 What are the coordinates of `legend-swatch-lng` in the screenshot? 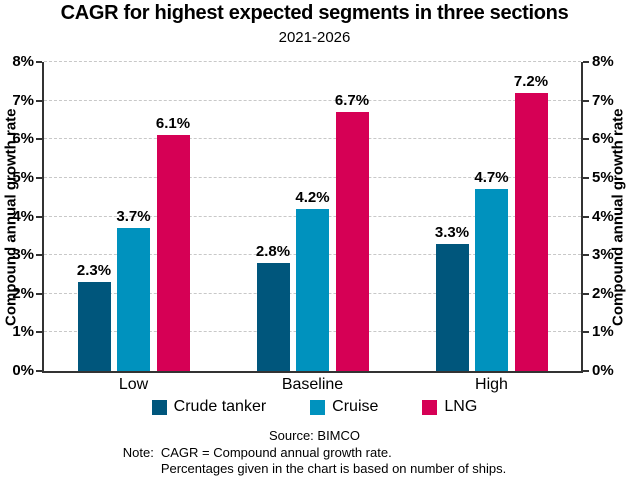 It's located at (430, 407).